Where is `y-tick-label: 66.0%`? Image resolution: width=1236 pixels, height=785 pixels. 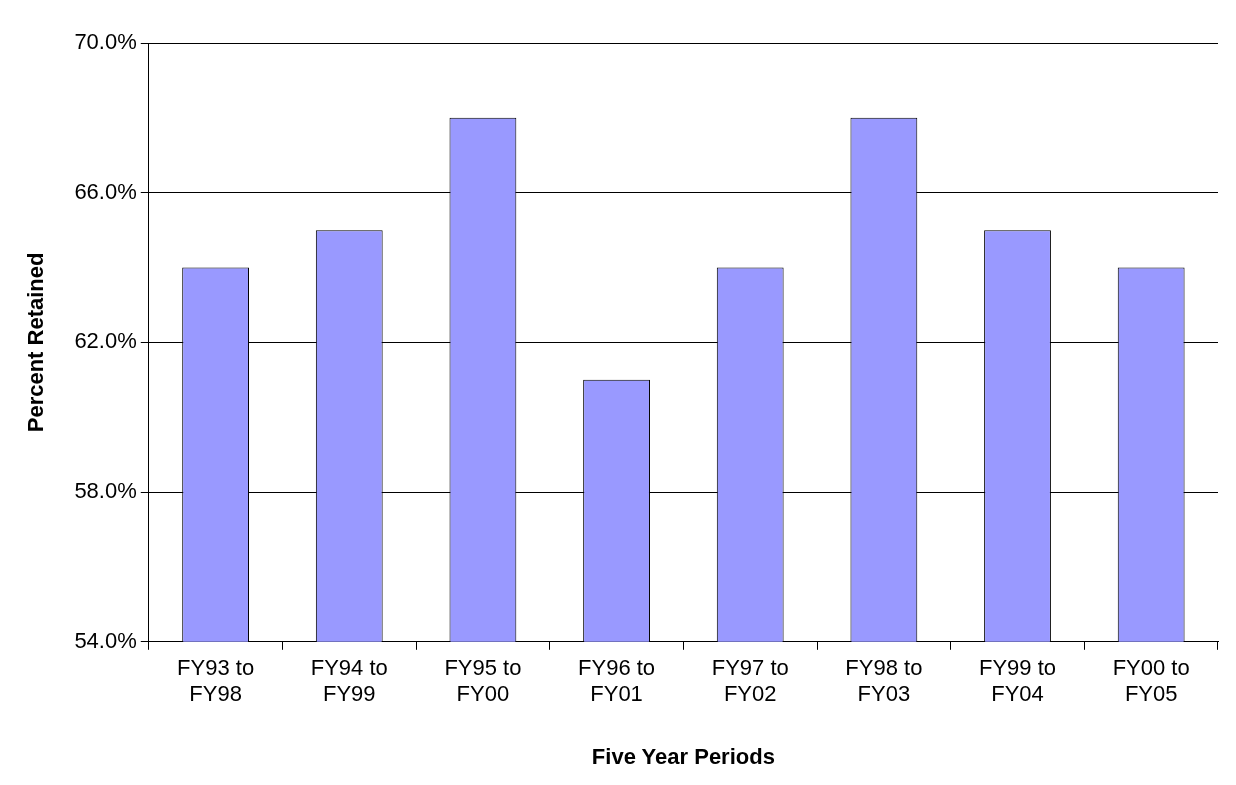
y-tick-label: 66.0% is located at coordinates (105, 191).